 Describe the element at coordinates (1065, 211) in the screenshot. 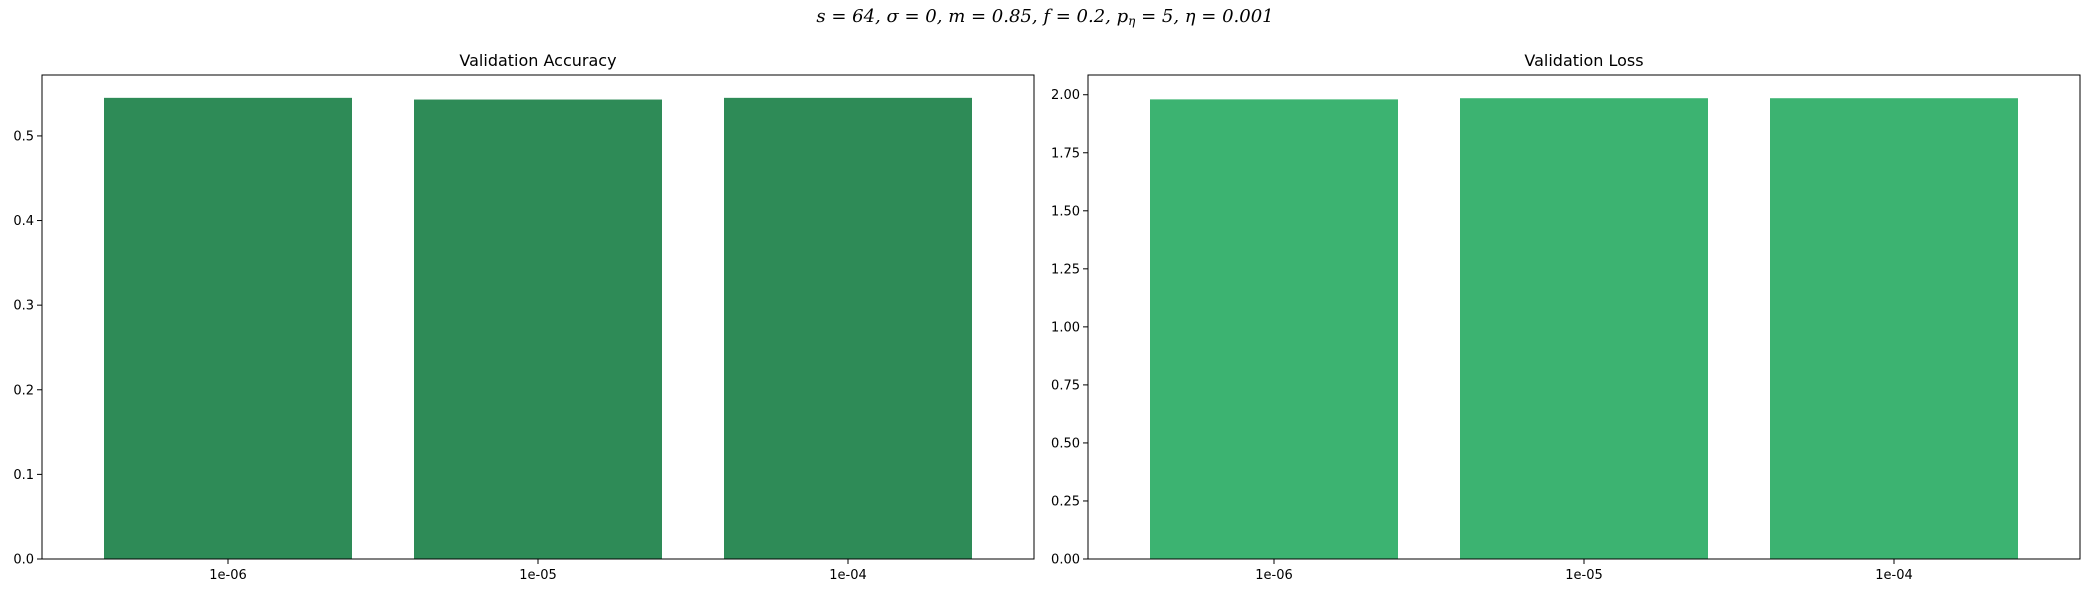

I see `y-tick-label: 1.50` at that location.